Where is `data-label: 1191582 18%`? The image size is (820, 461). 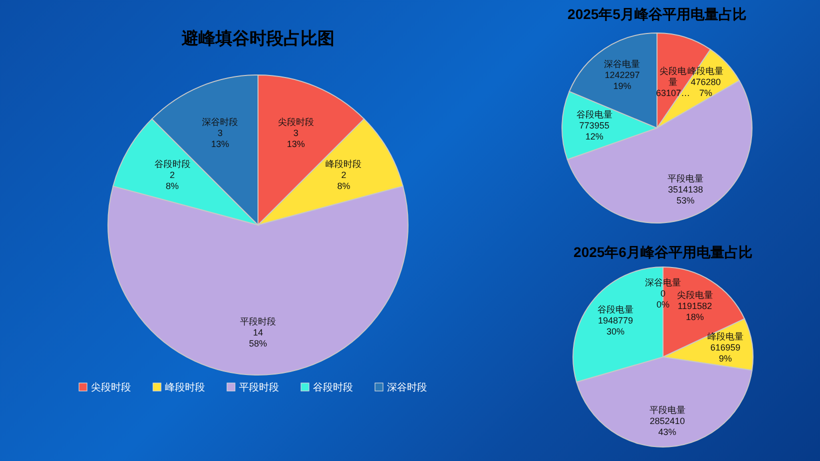
data-label: 1191582 18% is located at coordinates (695, 311).